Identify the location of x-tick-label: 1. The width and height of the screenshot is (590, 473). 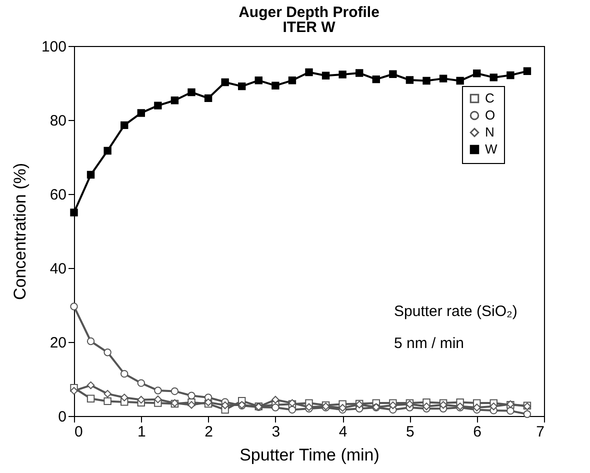
(141, 432).